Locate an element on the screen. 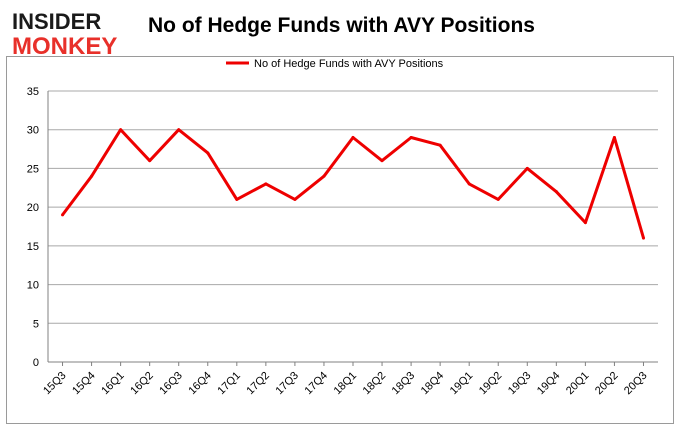  x-tick-label: 17Q4 is located at coordinates (317, 384).